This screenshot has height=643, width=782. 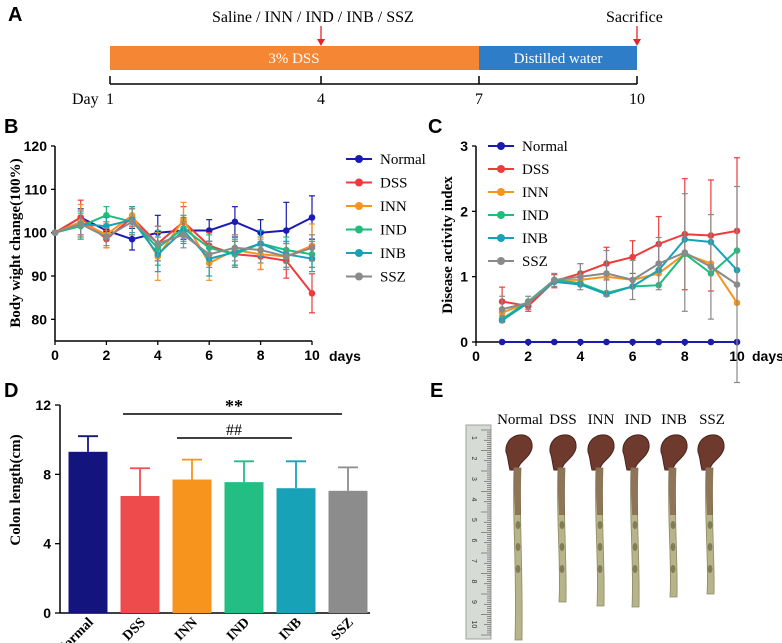 What do you see at coordinates (291, 629) in the screenshot?
I see `chart-d-x-tick-label: INB` at bounding box center [291, 629].